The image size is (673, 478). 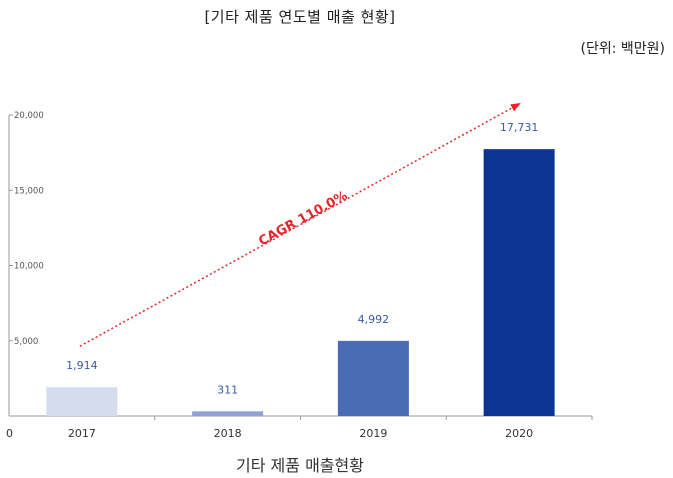 I want to click on bar-2018, so click(x=228, y=413).